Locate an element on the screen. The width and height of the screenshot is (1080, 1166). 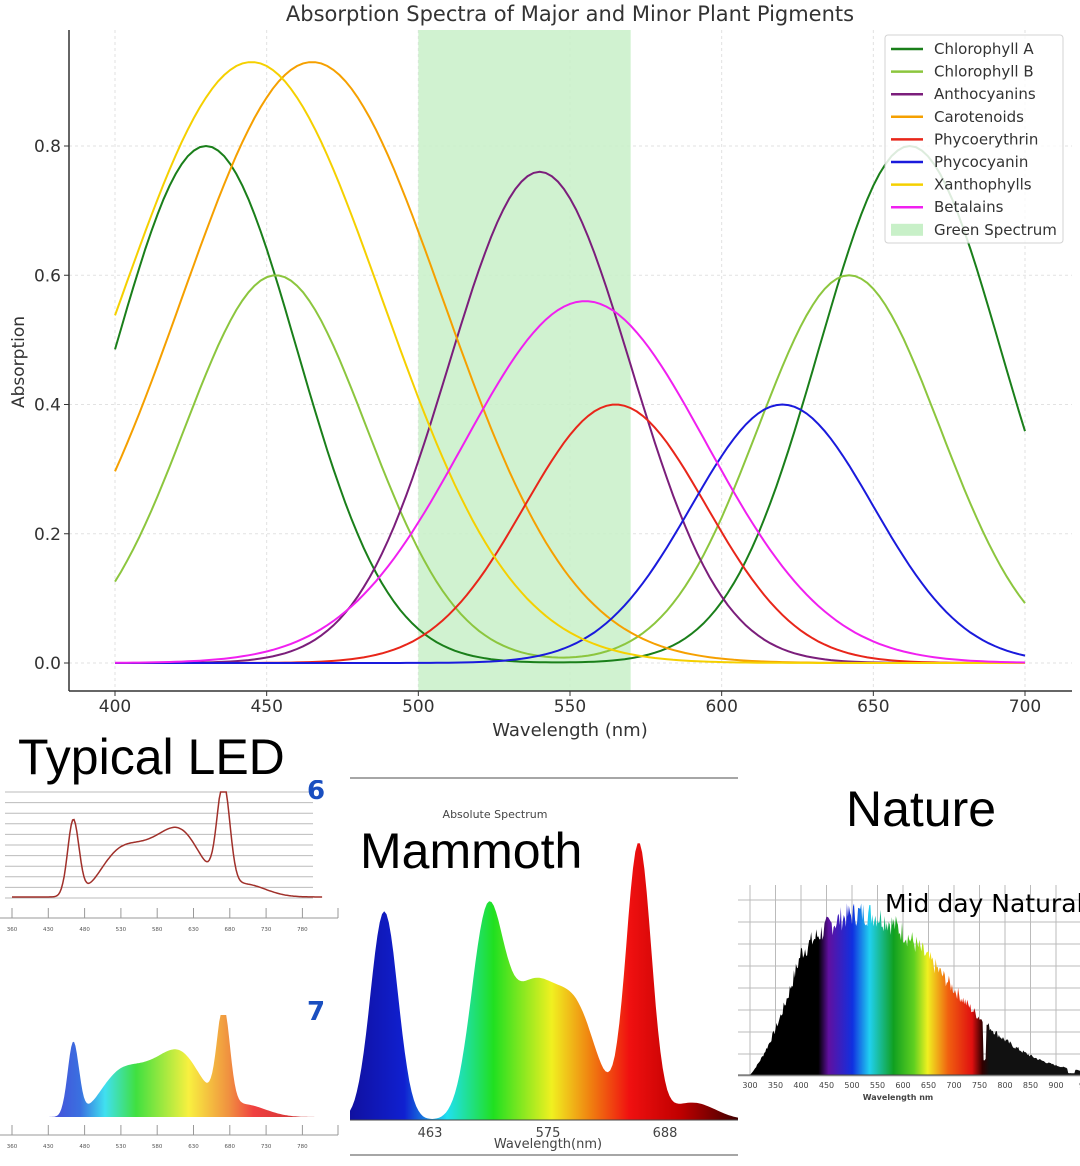
legend-label: Phycoerythrin is located at coordinates (986, 139).